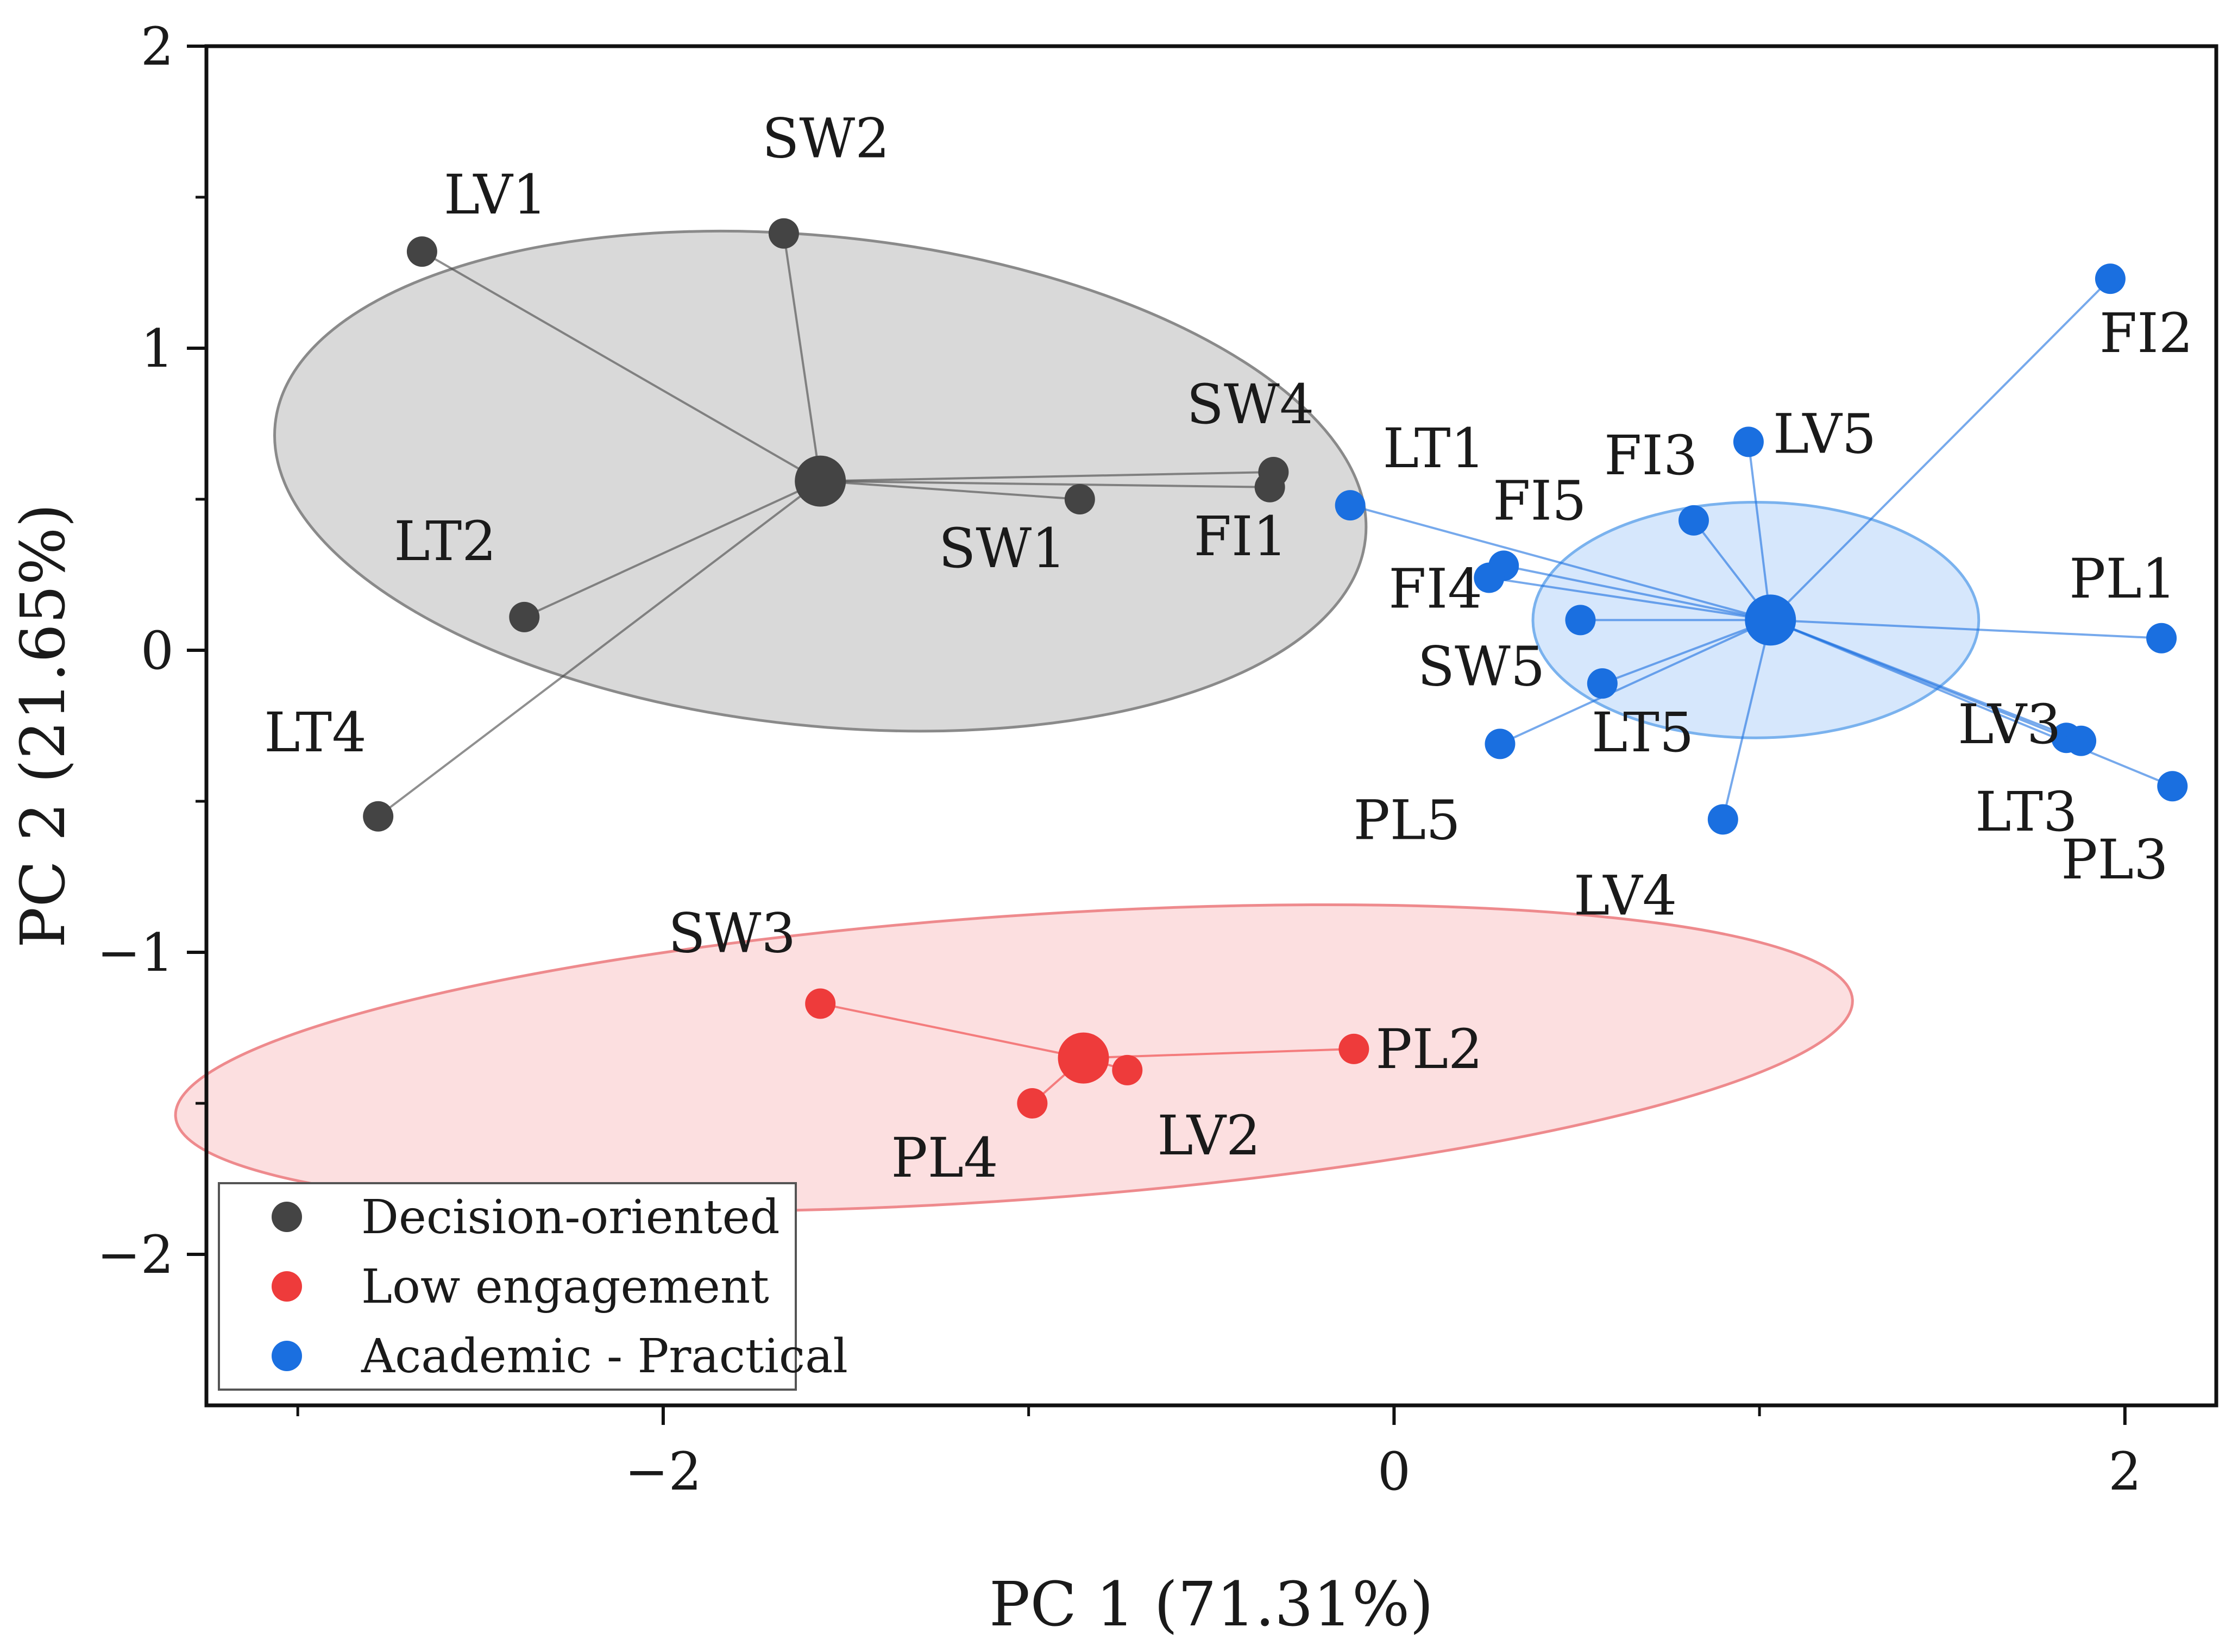 The height and width of the screenshot is (1652, 2238). Describe the element at coordinates (2146, 333) in the screenshot. I see `point-label-fi2: FI2` at that location.